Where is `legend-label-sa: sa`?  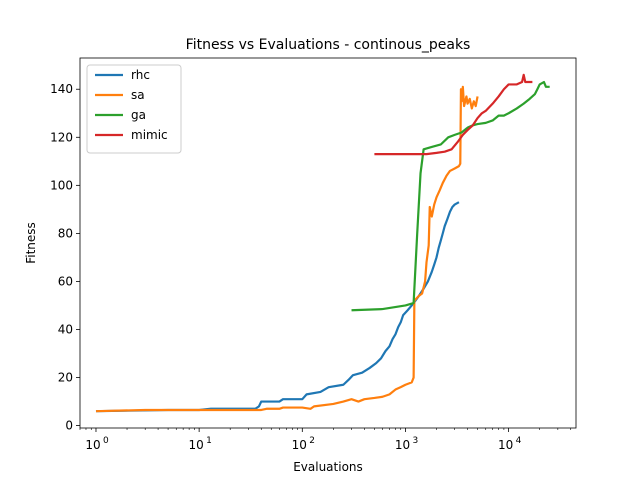 legend-label-sa: sa is located at coordinates (138, 95).